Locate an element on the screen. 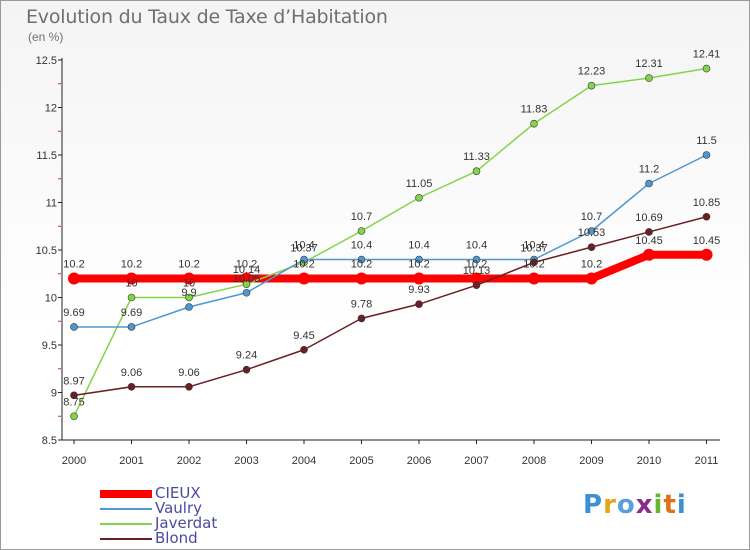 The width and height of the screenshot is (750, 550). data-label-javerdat: 10.7 is located at coordinates (361, 217).